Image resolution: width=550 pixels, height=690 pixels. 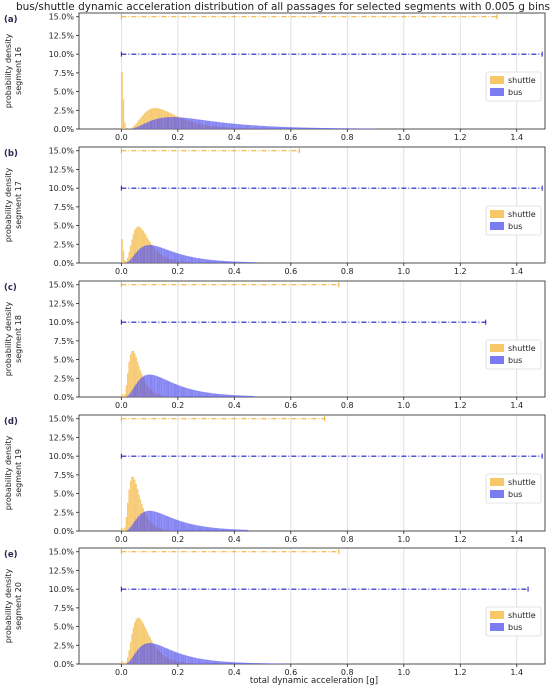 I want to click on y-axis-label: segment 20, so click(x=18, y=606).